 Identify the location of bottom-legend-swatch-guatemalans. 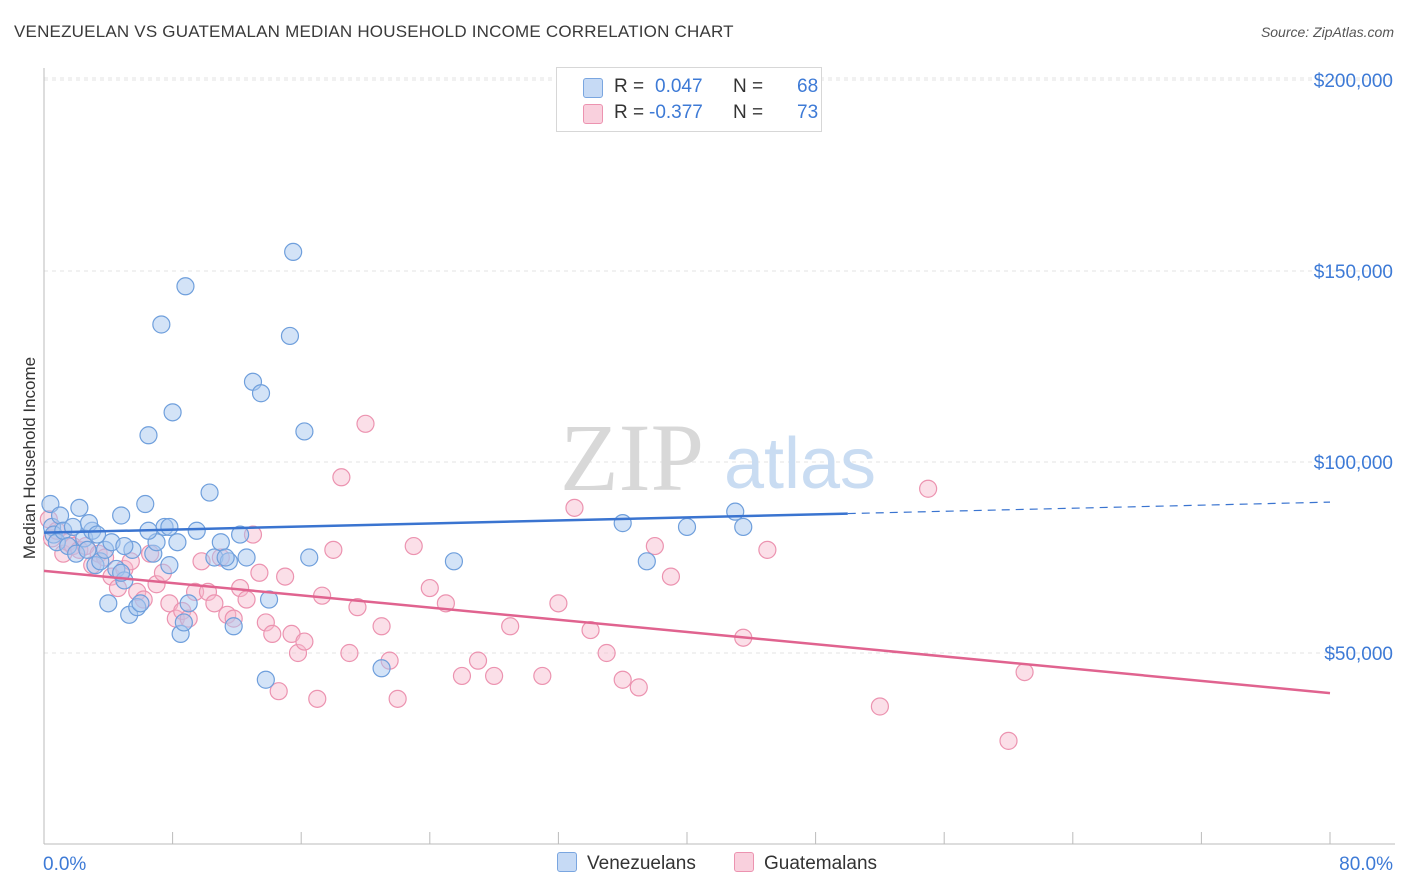
(744, 862).